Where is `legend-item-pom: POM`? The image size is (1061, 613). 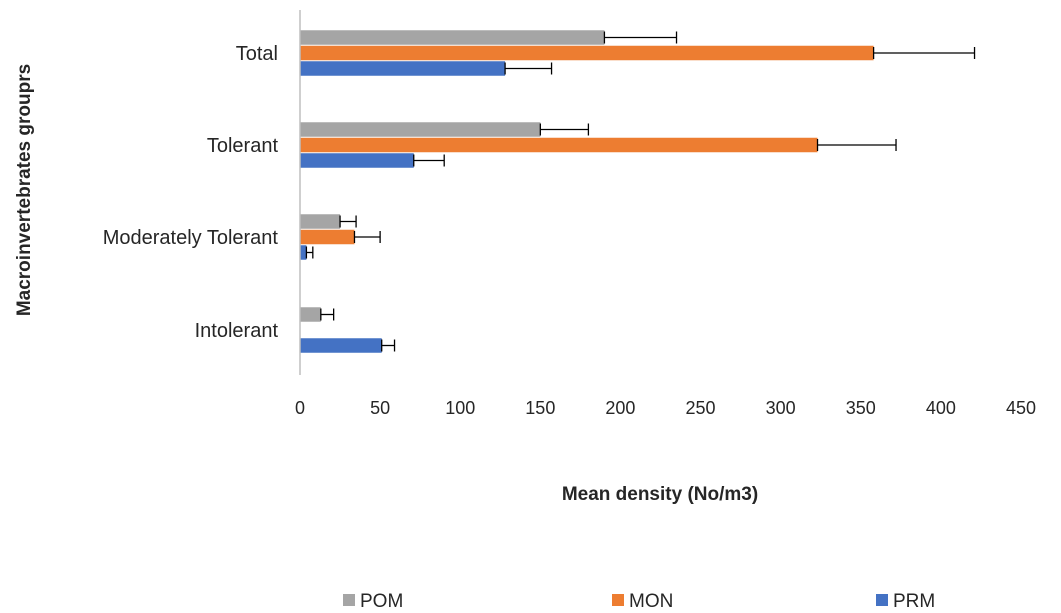
legend-item-pom: POM is located at coordinates (373, 601).